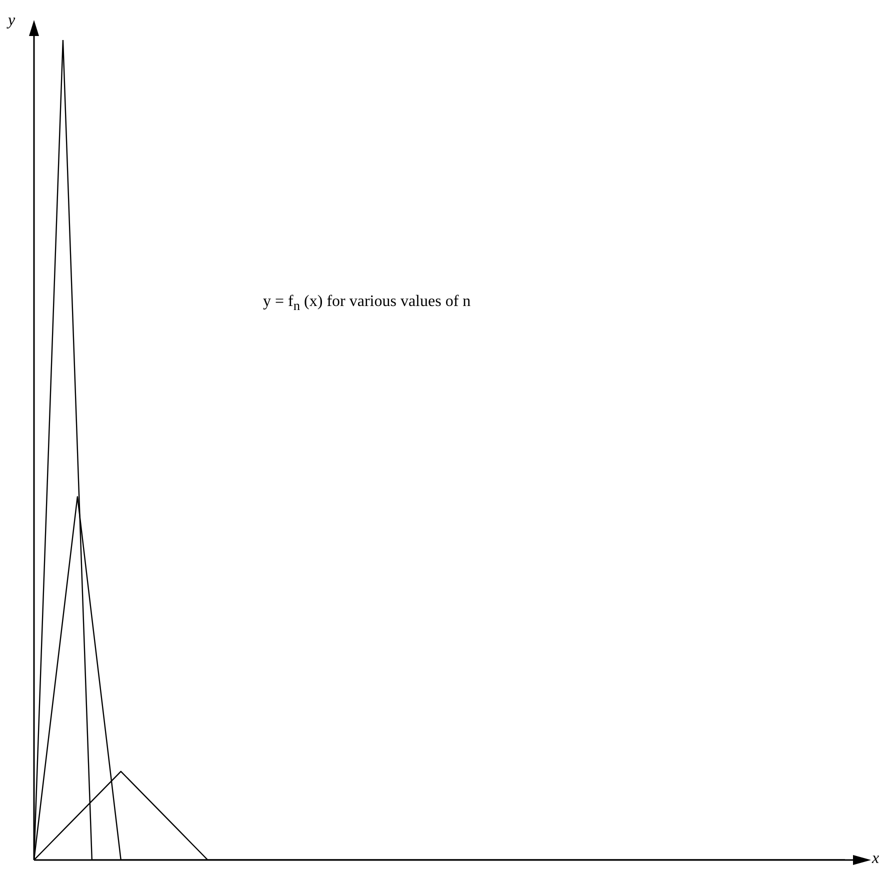 The height and width of the screenshot is (873, 891). Describe the element at coordinates (367, 303) in the screenshot. I see `annotation: y = f$_{n}$ (x) for various values of n` at that location.